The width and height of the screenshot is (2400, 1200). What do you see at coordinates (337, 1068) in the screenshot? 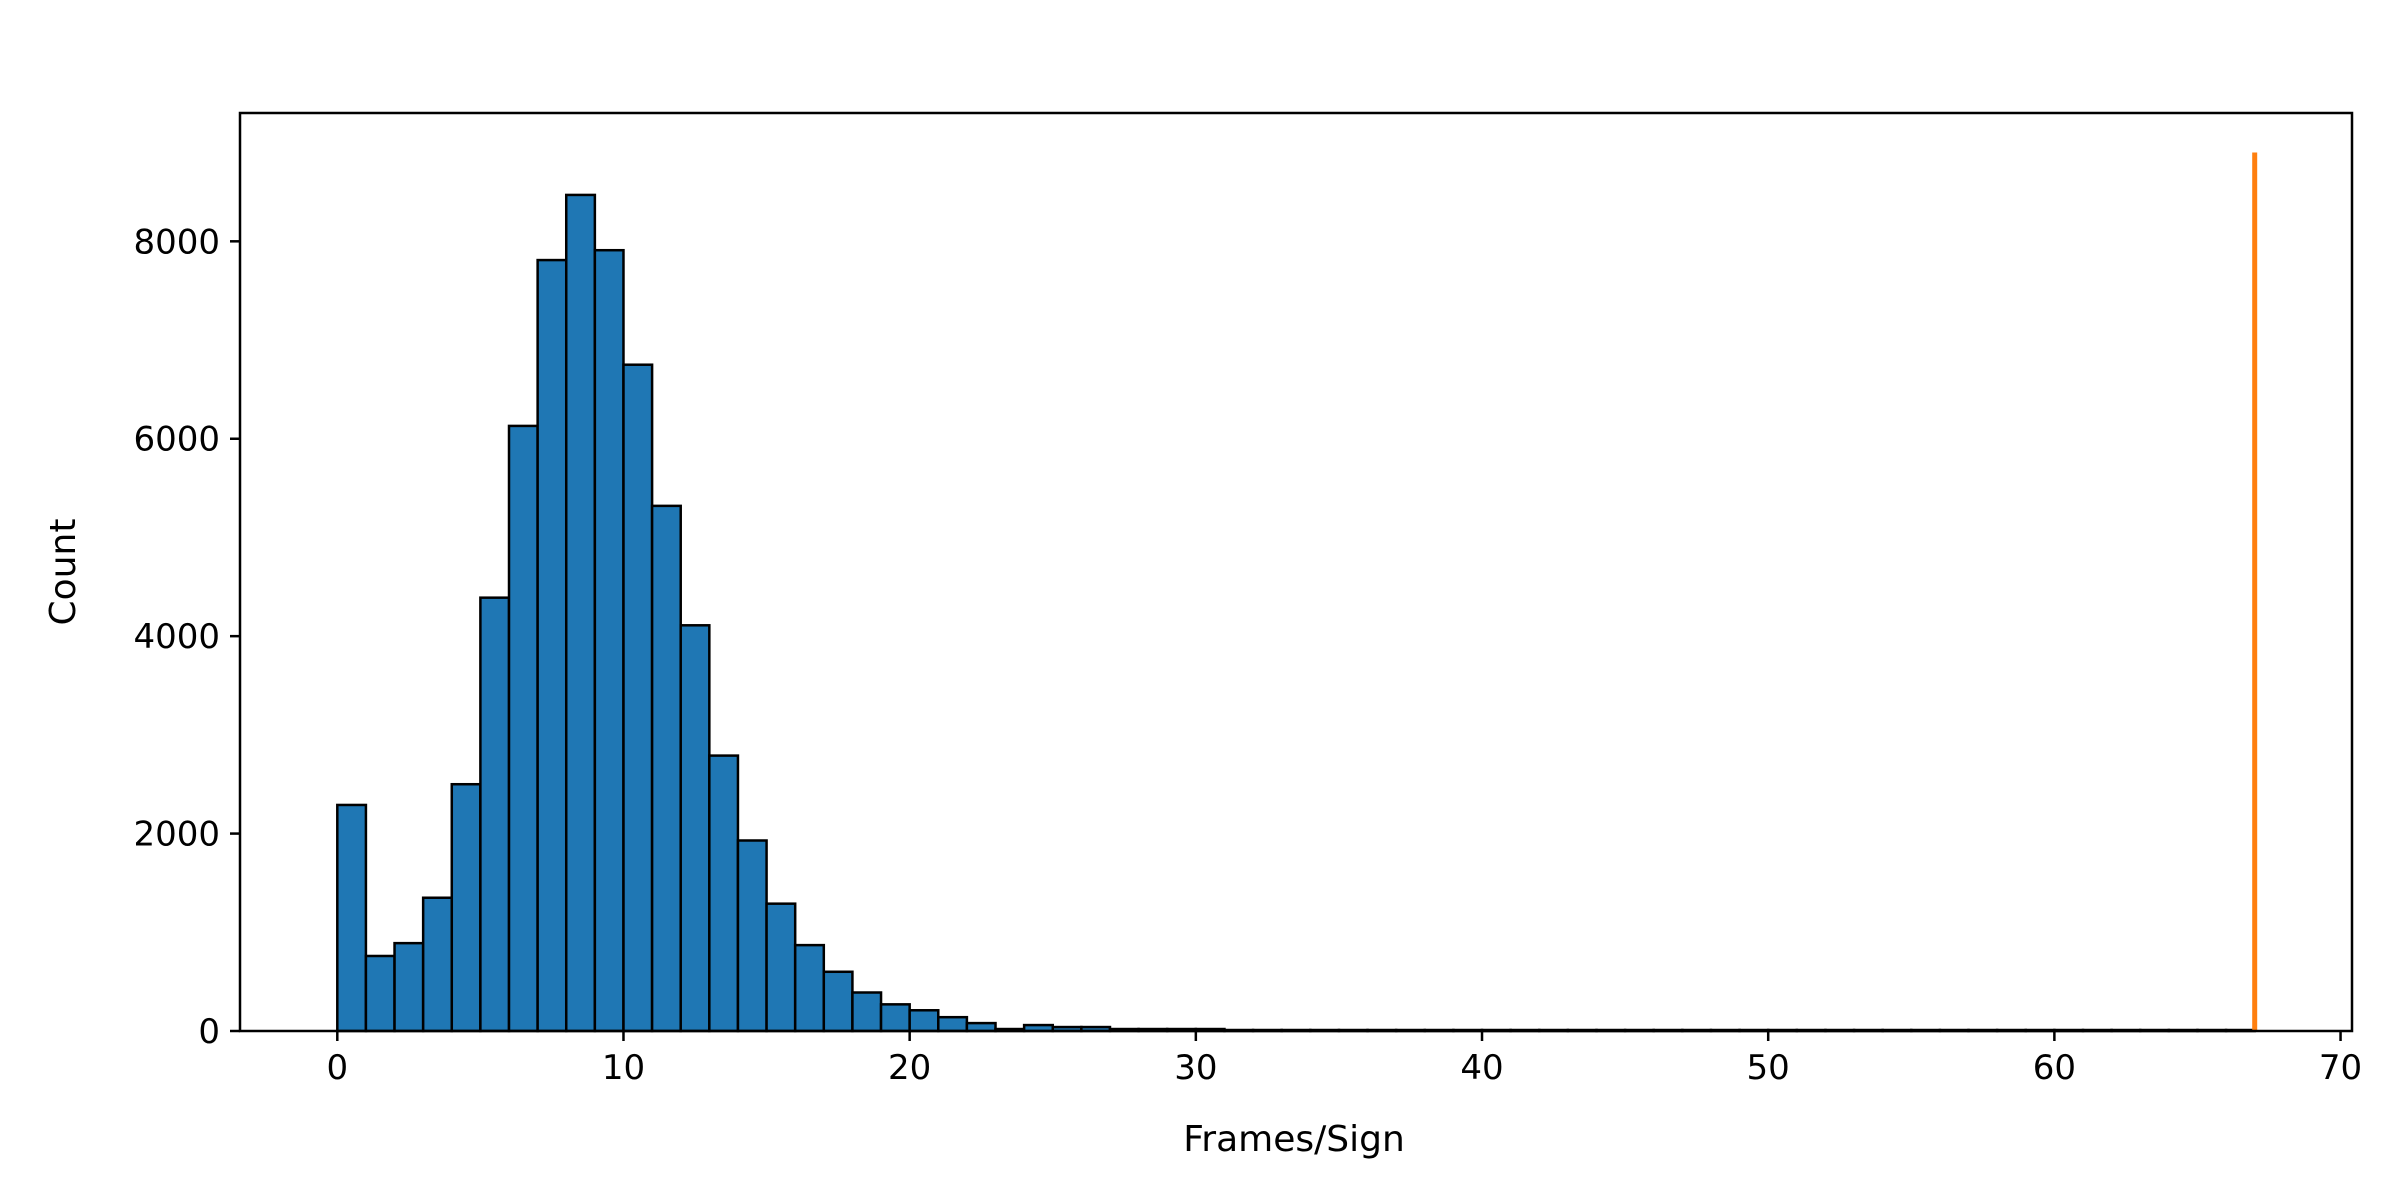
I see `x-tick-label: 0` at bounding box center [337, 1068].